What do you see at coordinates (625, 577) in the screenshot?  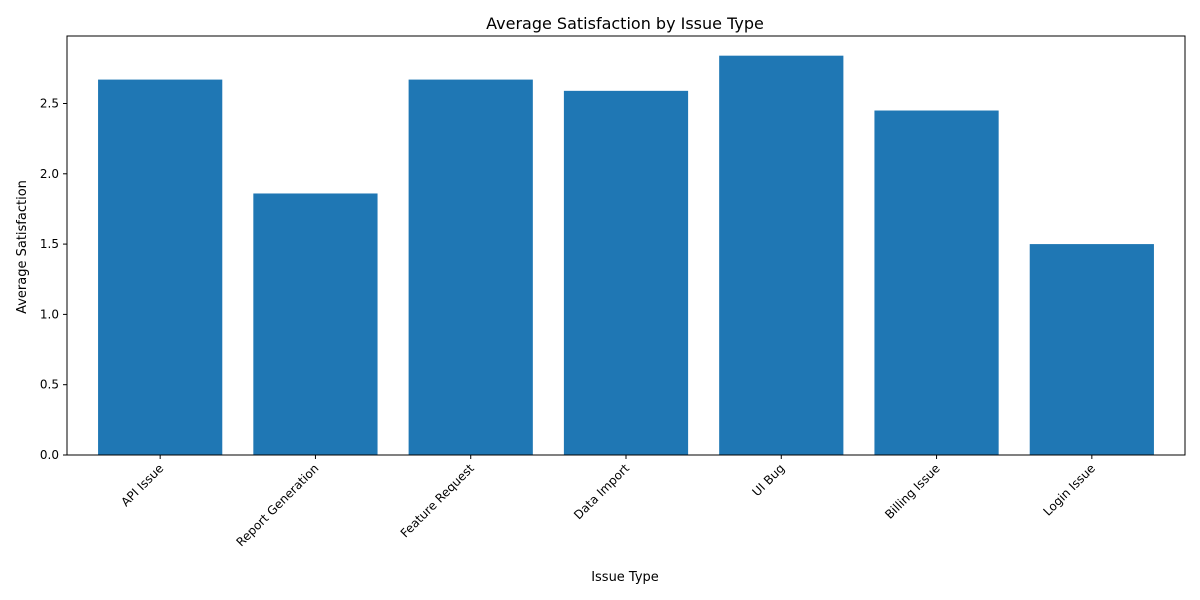 I see `x-axis-label: Issue Type` at bounding box center [625, 577].